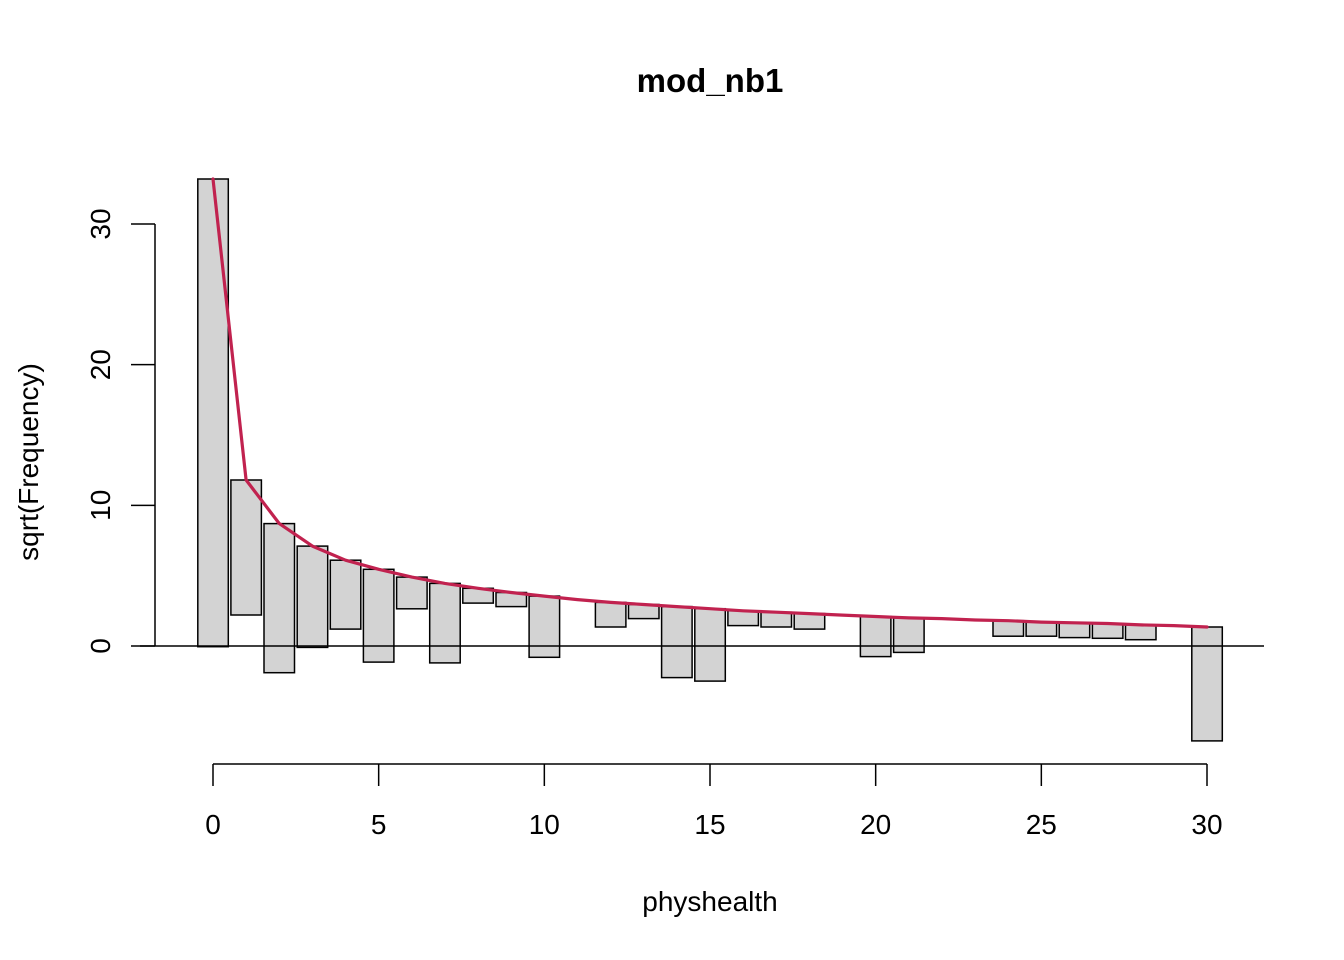 The image size is (1344, 960). Describe the element at coordinates (120, 431) in the screenshot. I see `y-axis: 0 10 20 30` at that location.